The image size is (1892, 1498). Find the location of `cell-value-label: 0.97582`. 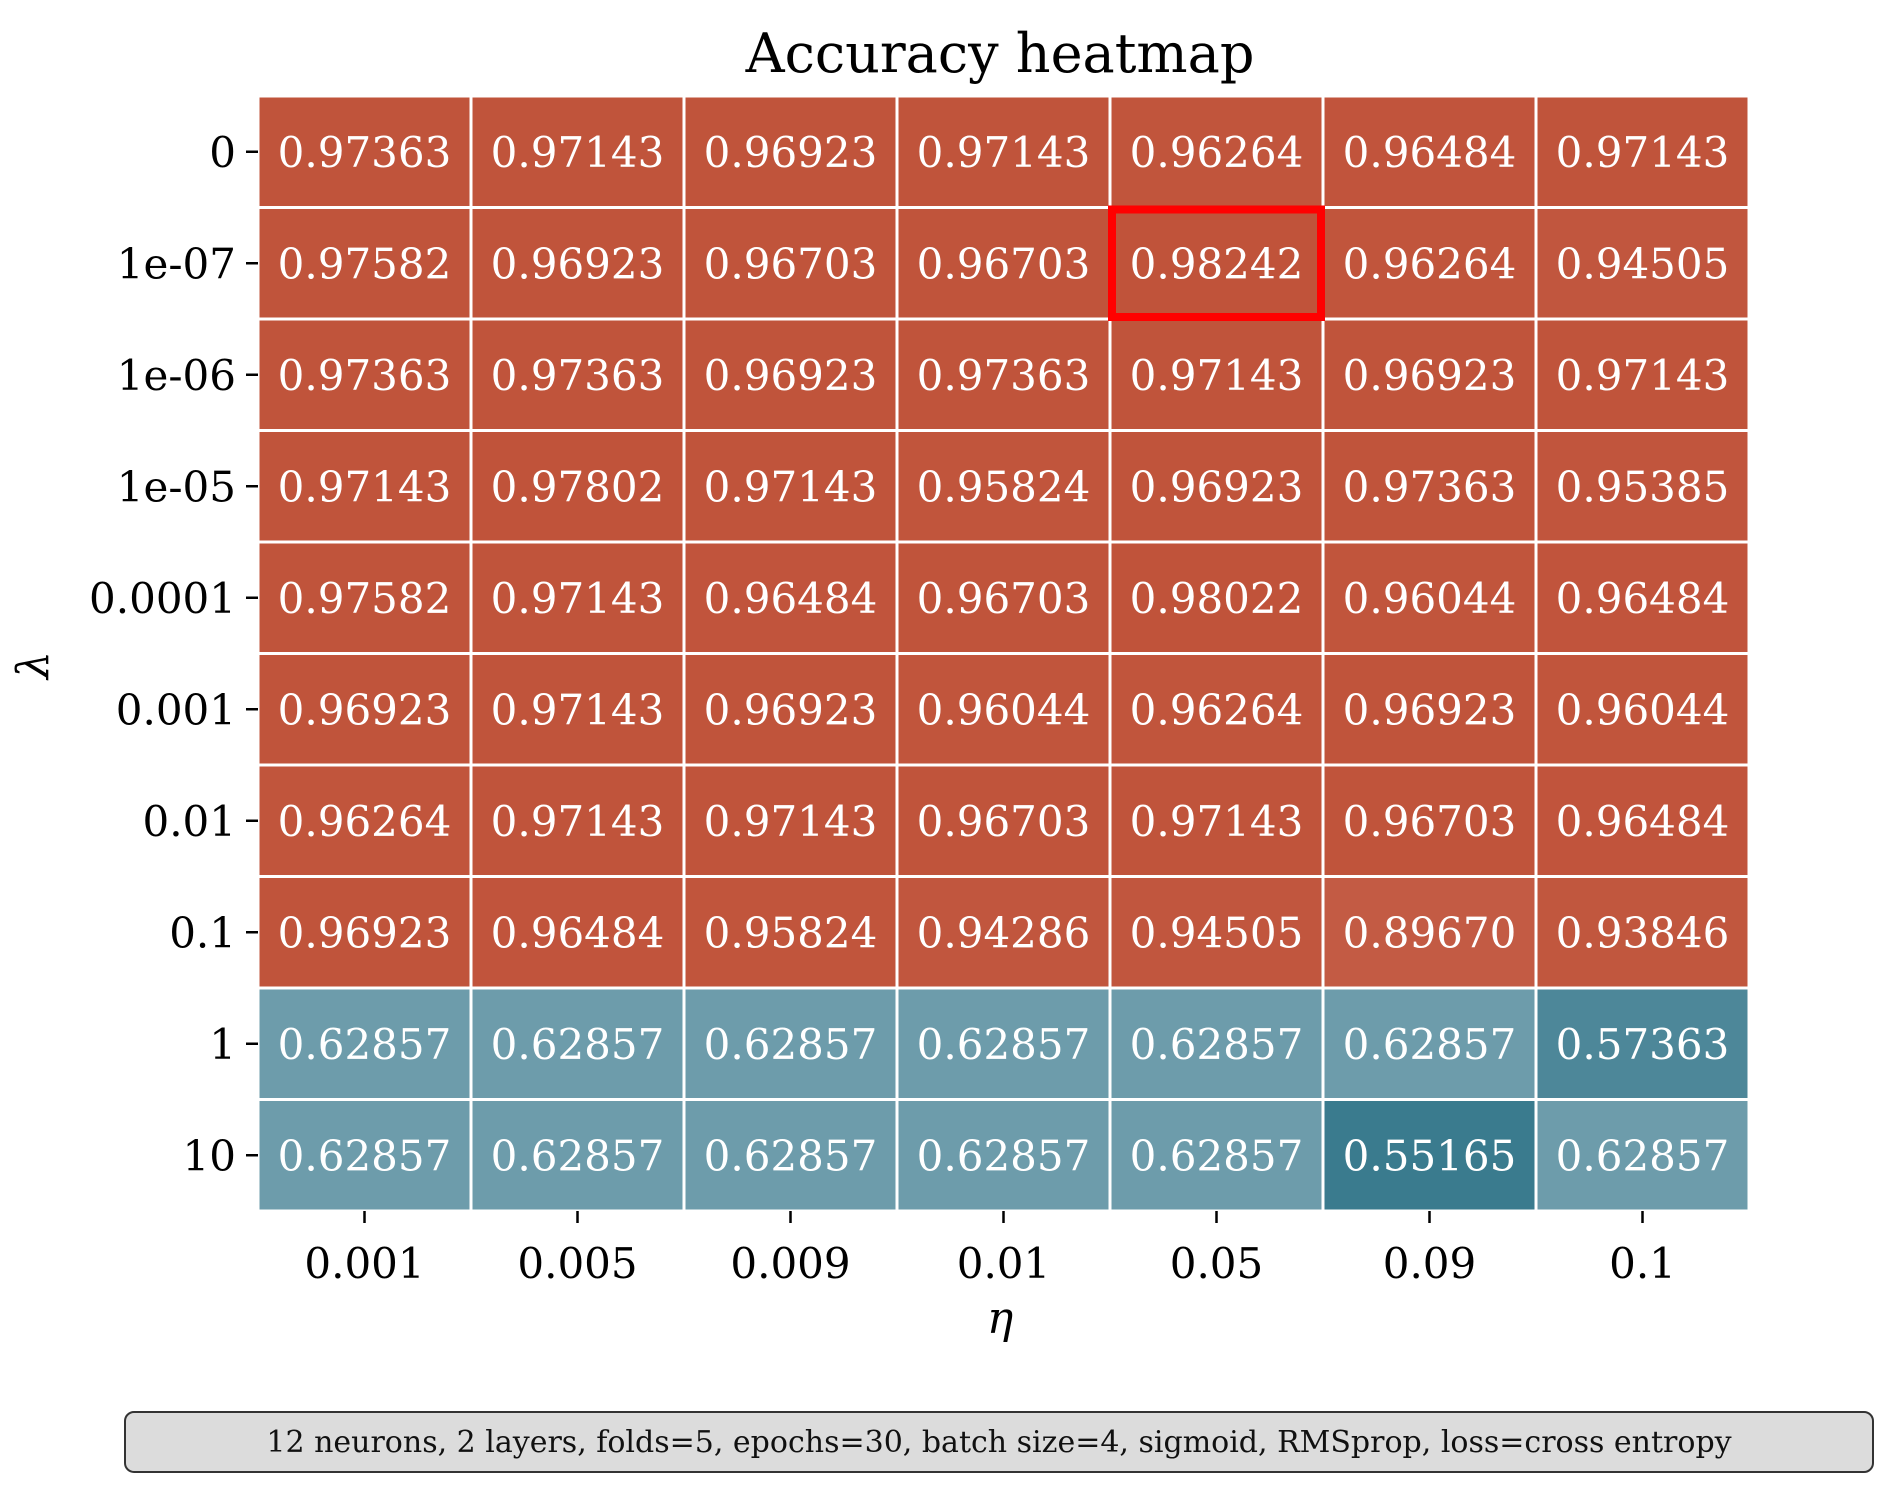

cell-value-label: 0.97582 is located at coordinates (365, 263).